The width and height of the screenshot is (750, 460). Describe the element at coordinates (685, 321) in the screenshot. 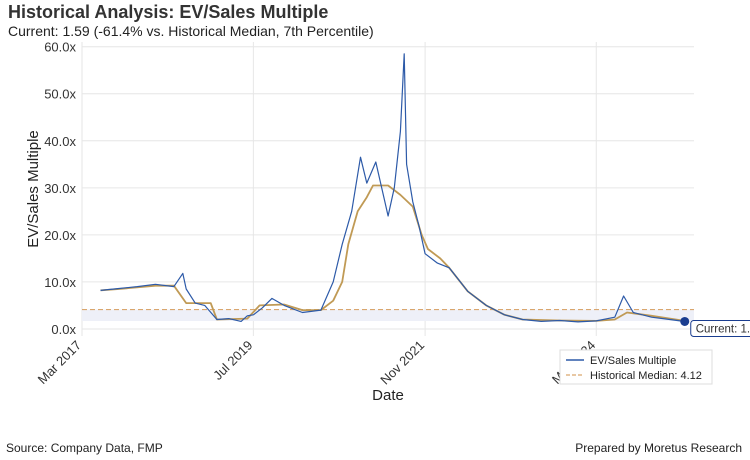

I see `current-marker` at that location.